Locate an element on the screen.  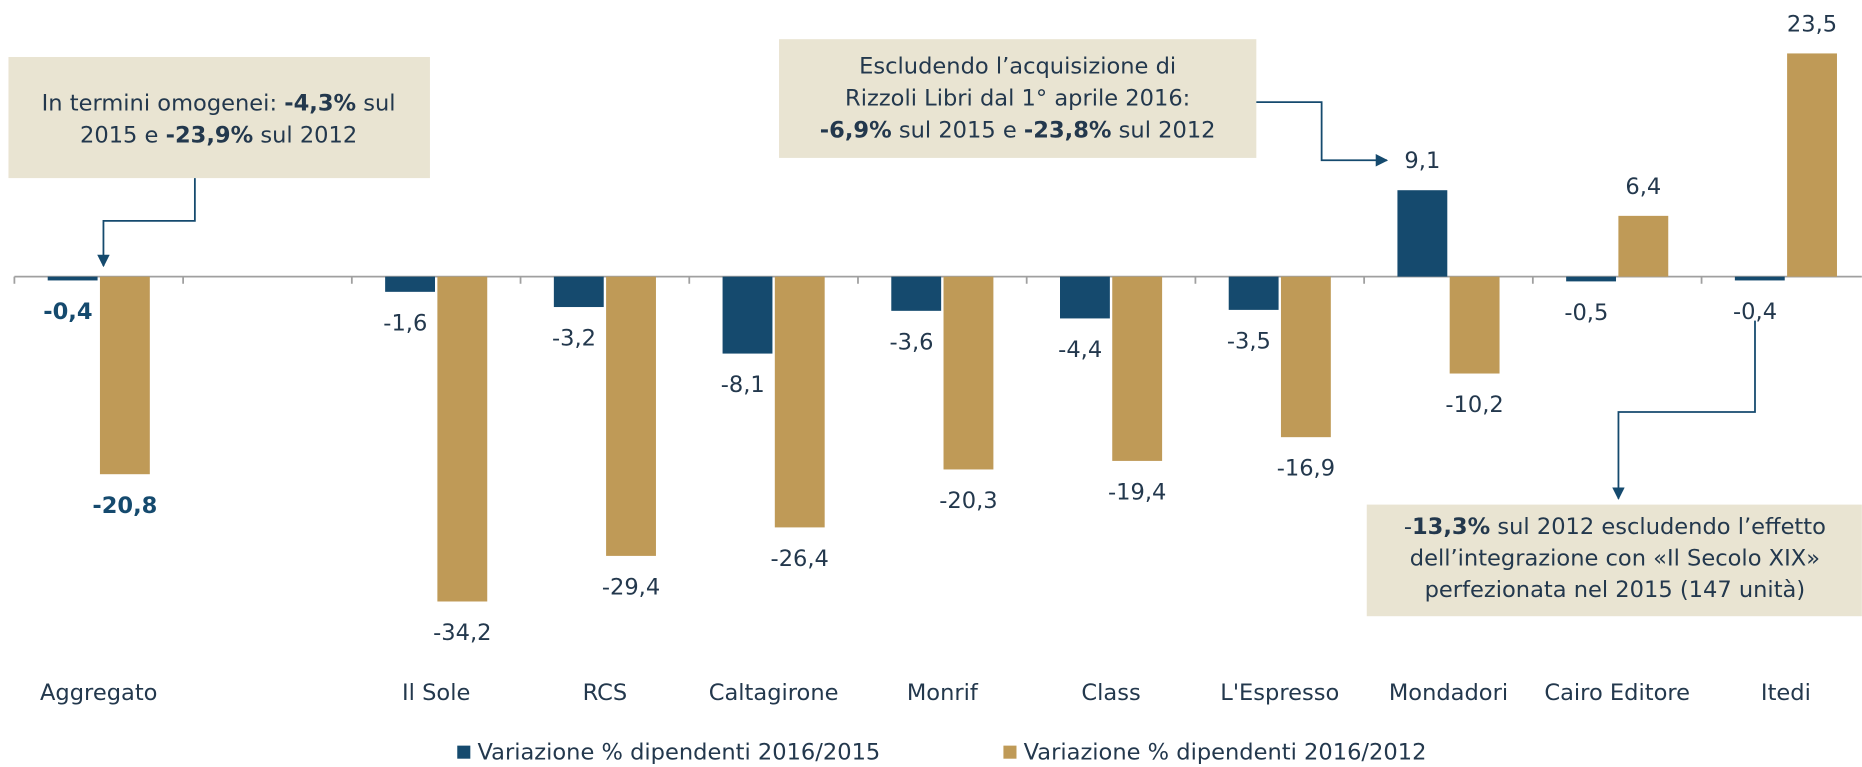
annotation-segment: sul 2015 e is located at coordinates (958, 130).